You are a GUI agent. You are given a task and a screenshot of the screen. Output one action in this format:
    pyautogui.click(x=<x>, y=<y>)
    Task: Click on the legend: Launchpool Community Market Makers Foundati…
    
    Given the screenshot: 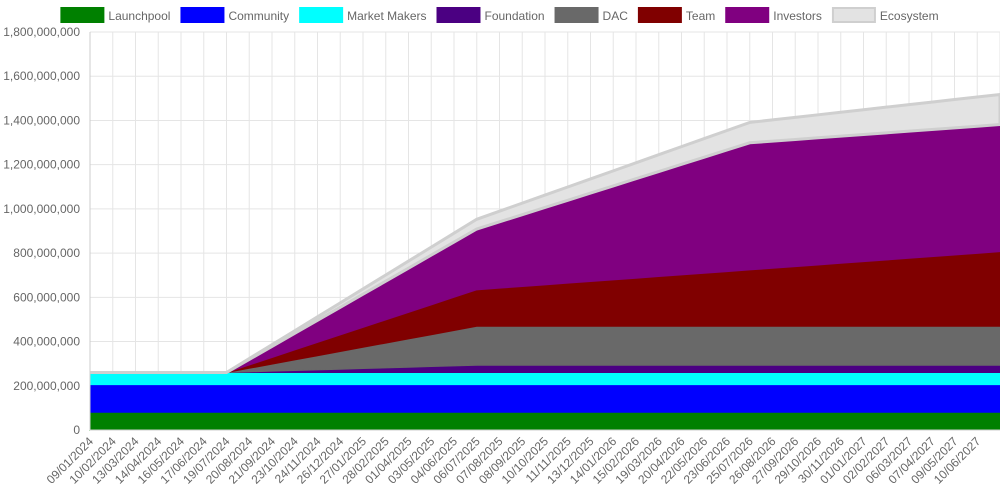 What is the action you would take?
    pyautogui.click(x=499, y=15)
    